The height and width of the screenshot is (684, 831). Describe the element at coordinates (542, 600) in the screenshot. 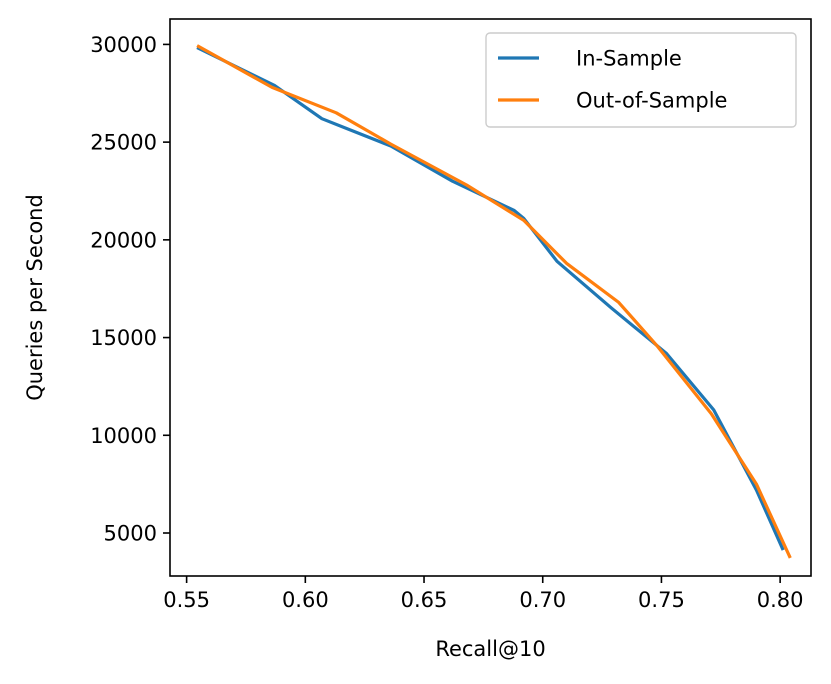

I see `x-tick-label: 0.70` at that location.